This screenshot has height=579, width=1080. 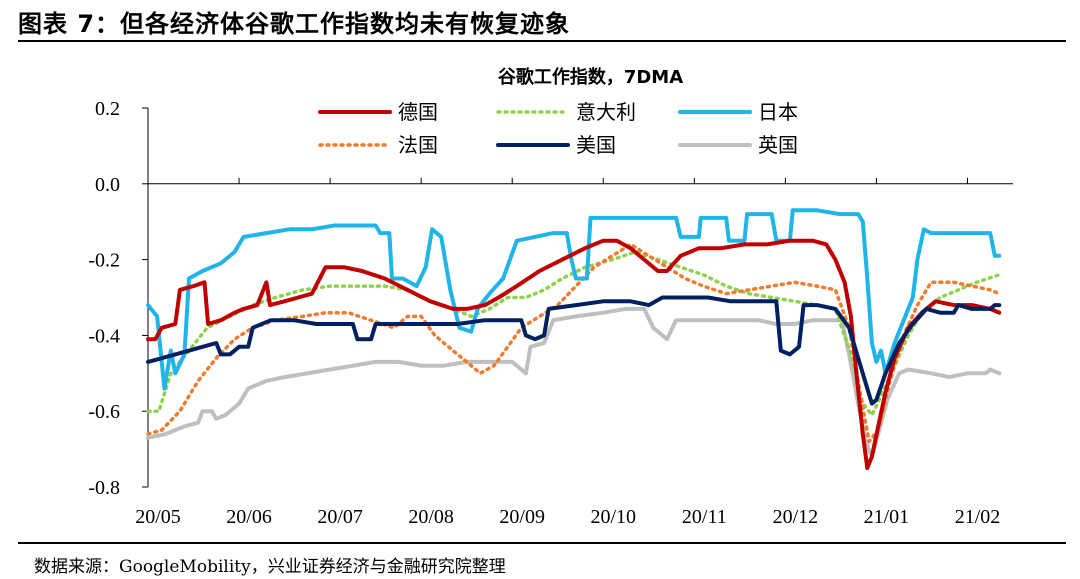 What do you see at coordinates (107, 185) in the screenshot?
I see `y-tick-label: 0.0` at bounding box center [107, 185].